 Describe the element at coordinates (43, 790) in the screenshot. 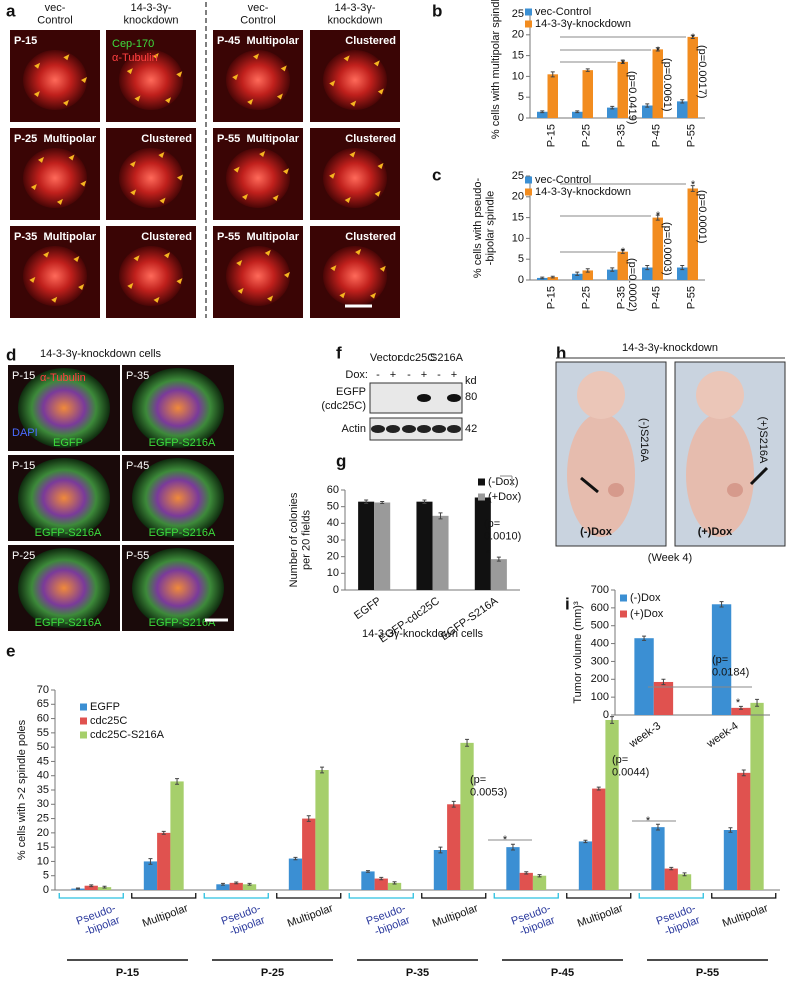

I see `y-tick-label: 35` at that location.